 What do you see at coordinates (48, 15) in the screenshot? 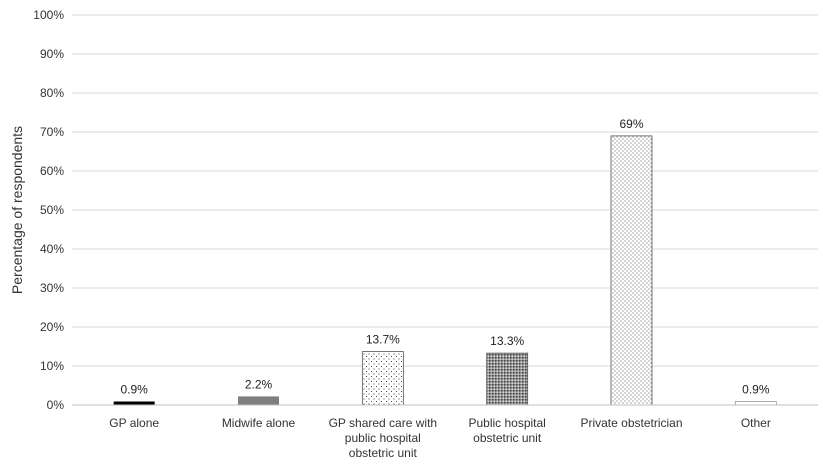
I see `y-tick-label: 100%` at bounding box center [48, 15].